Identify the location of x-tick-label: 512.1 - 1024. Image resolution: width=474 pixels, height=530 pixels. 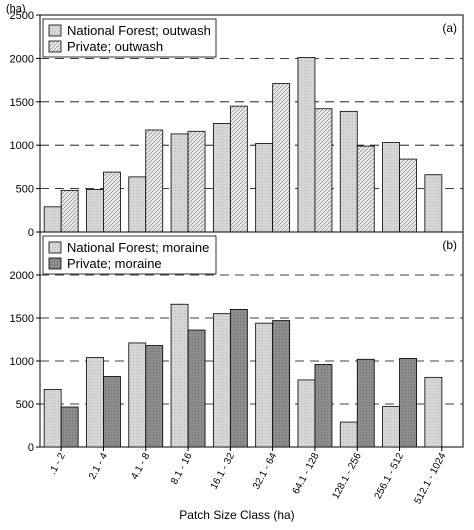
(430, 478).